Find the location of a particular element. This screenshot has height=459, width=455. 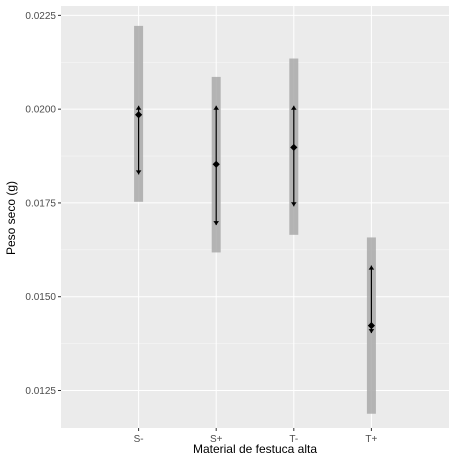

y-tick-label: 0.0125 is located at coordinates (40, 391).